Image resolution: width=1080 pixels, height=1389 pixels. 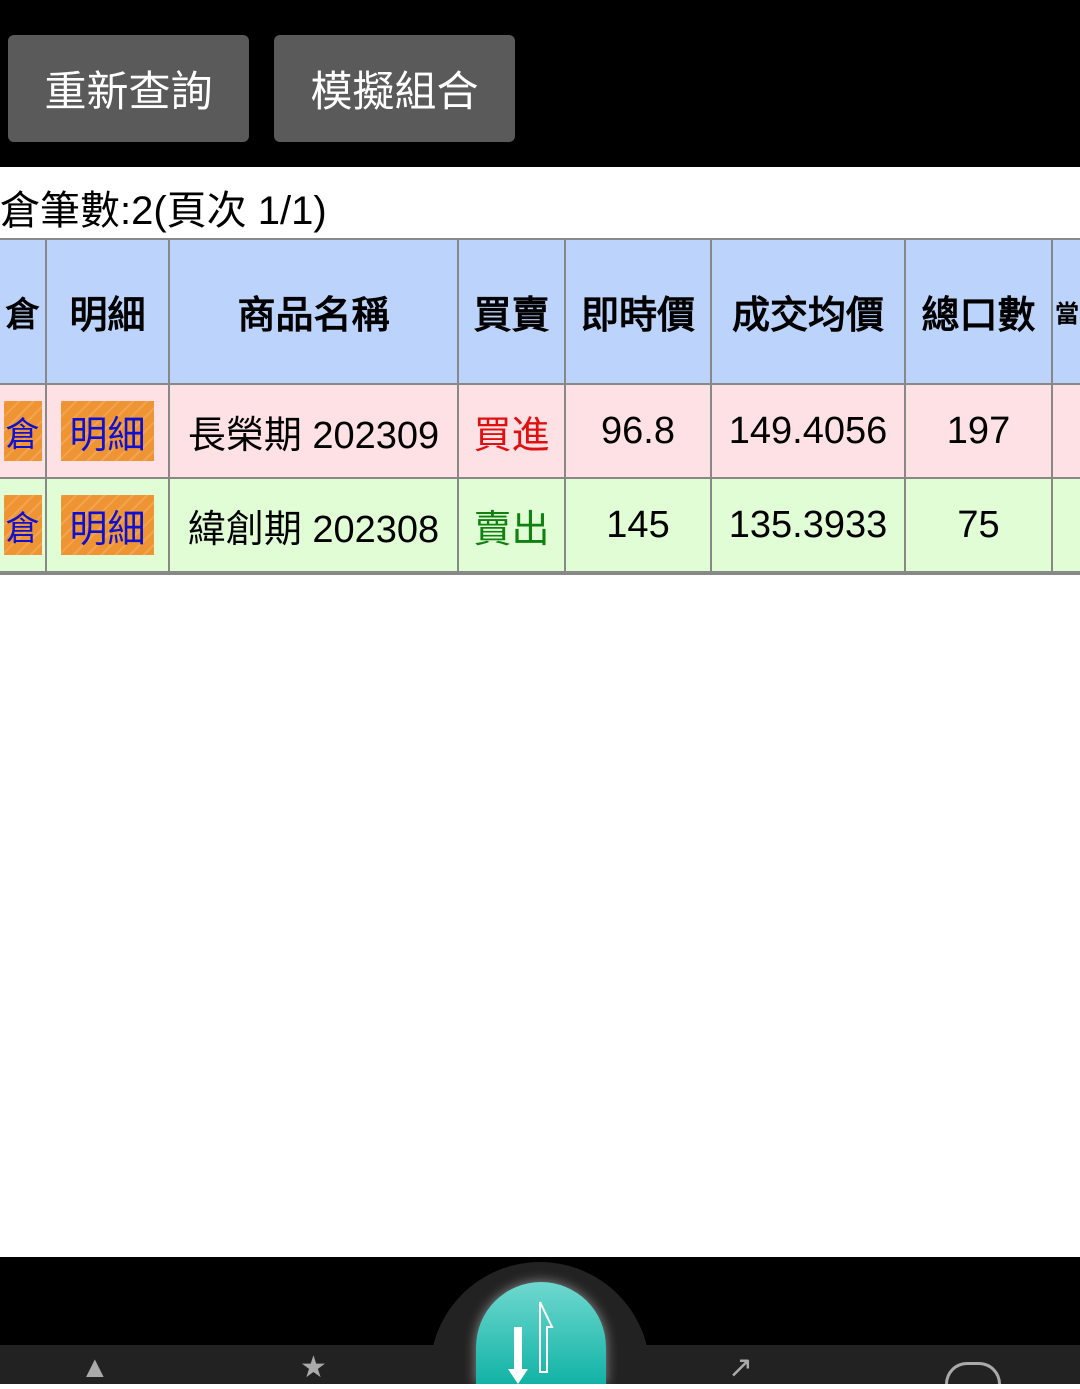 What do you see at coordinates (979, 432) in the screenshot?
I see `qty: 197` at bounding box center [979, 432].